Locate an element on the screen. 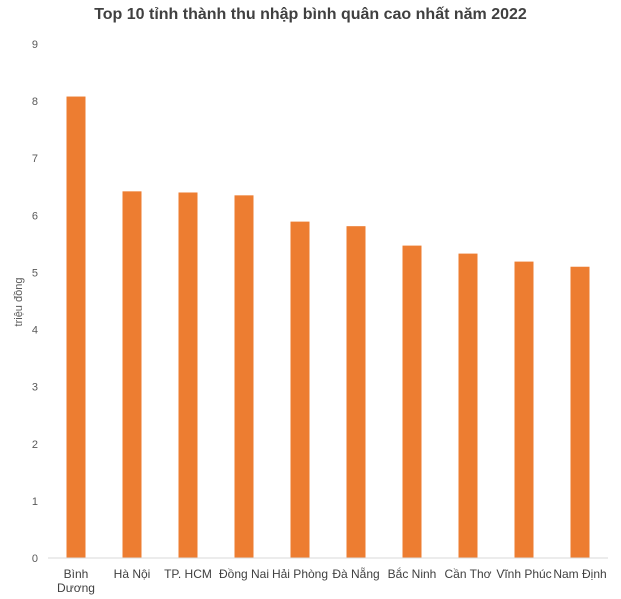 This screenshot has width=621, height=599. x-tick-label: Bắc Ninh is located at coordinates (412, 573).